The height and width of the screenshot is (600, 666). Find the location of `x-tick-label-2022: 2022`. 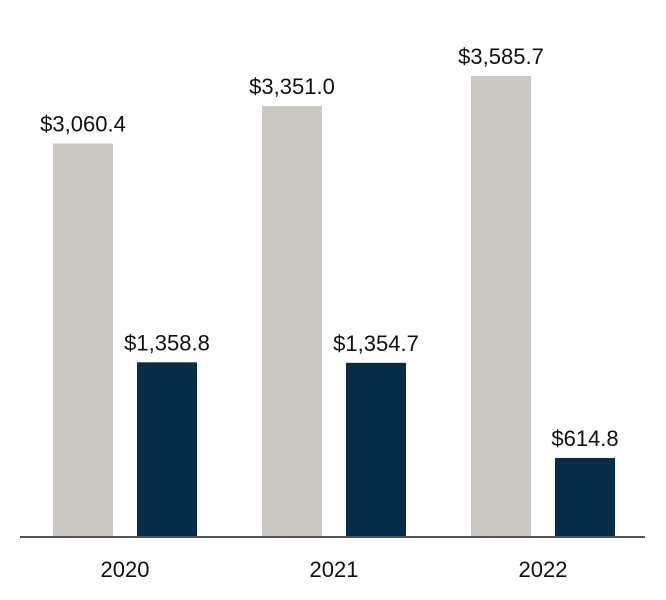

x-tick-label-2022: 2022 is located at coordinates (543, 569).